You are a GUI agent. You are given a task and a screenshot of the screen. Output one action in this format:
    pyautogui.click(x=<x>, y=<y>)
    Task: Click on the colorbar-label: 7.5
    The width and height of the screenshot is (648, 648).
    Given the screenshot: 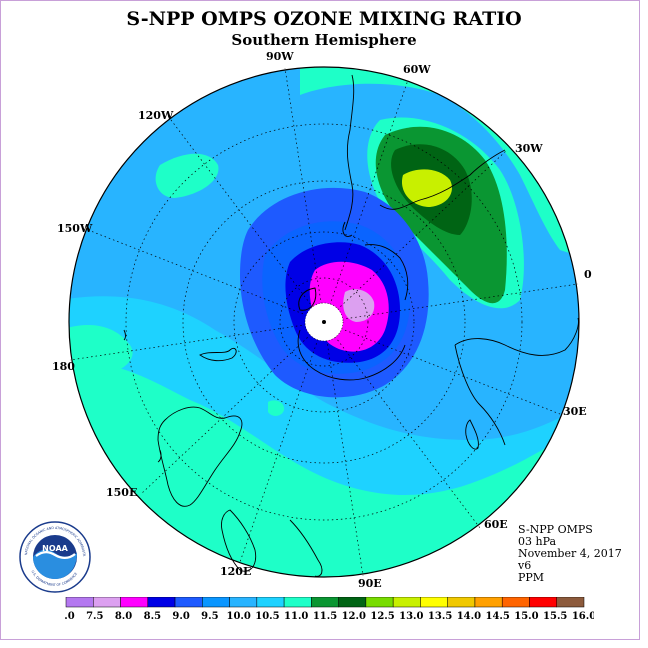 What is the action you would take?
    pyautogui.click(x=94, y=616)
    